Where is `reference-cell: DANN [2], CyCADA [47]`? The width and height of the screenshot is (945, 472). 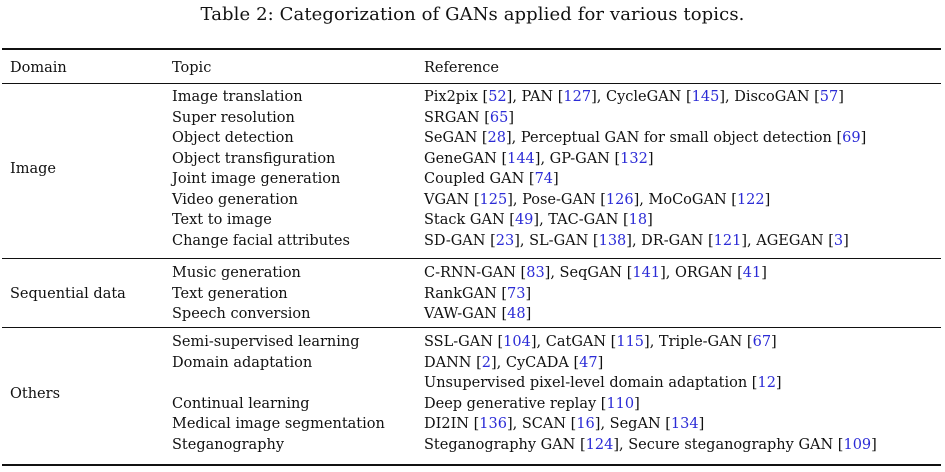
reference-cell: DANN [2], CyCADA [47] is located at coordinates (513, 363).